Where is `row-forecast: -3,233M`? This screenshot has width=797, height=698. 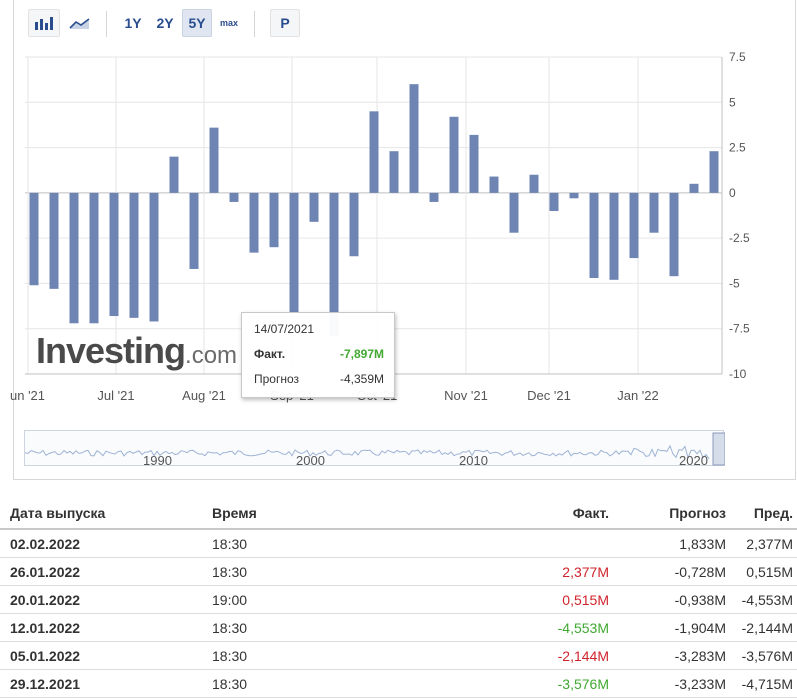
row-forecast: -3,233M is located at coordinates (673, 683).